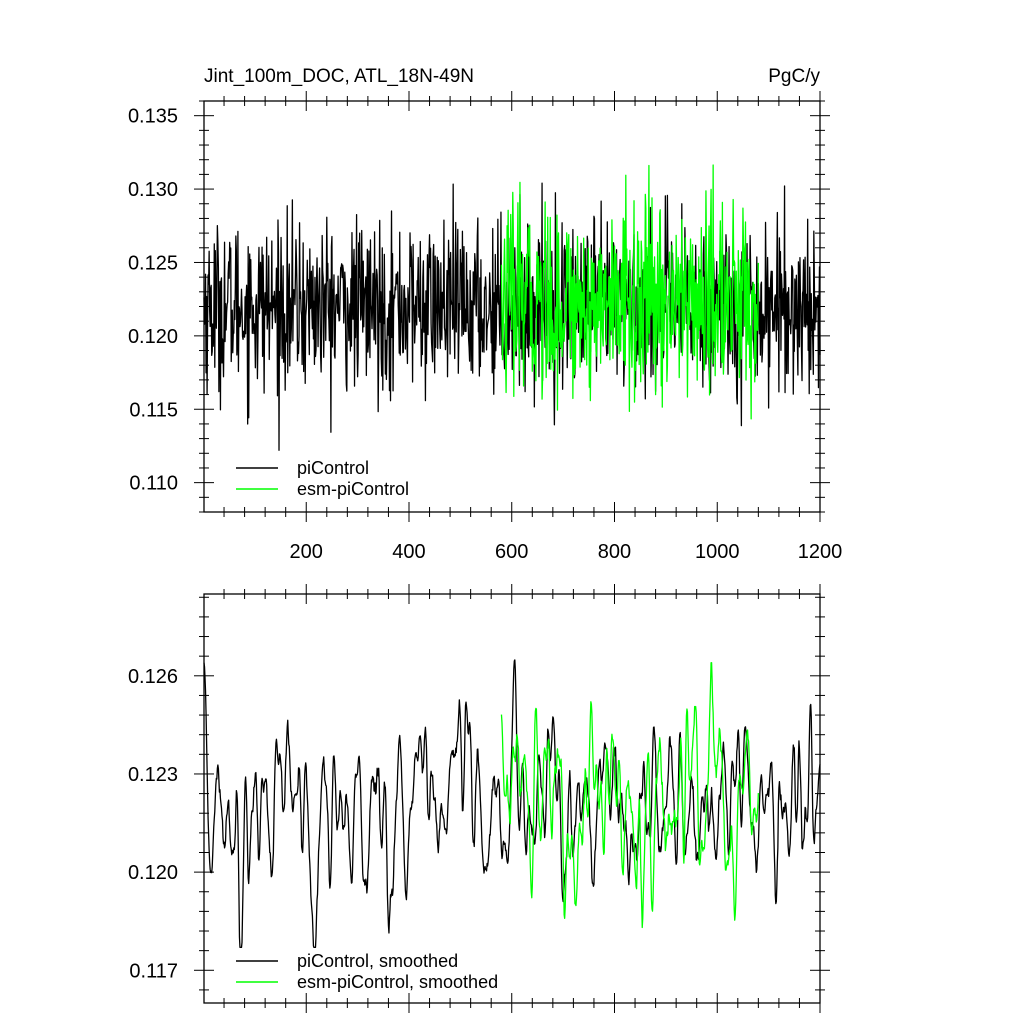 The width and height of the screenshot is (1024, 1024). I want to click on y-tick-label: 0.117, so click(153, 971).